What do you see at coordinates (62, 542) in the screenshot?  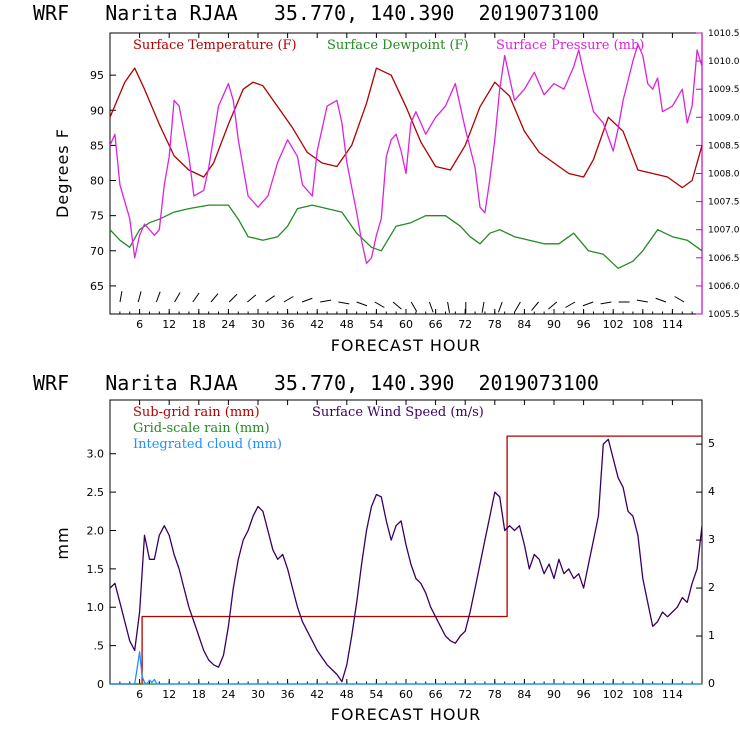 I see `bottom-ylabel: mm` at bounding box center [62, 542].